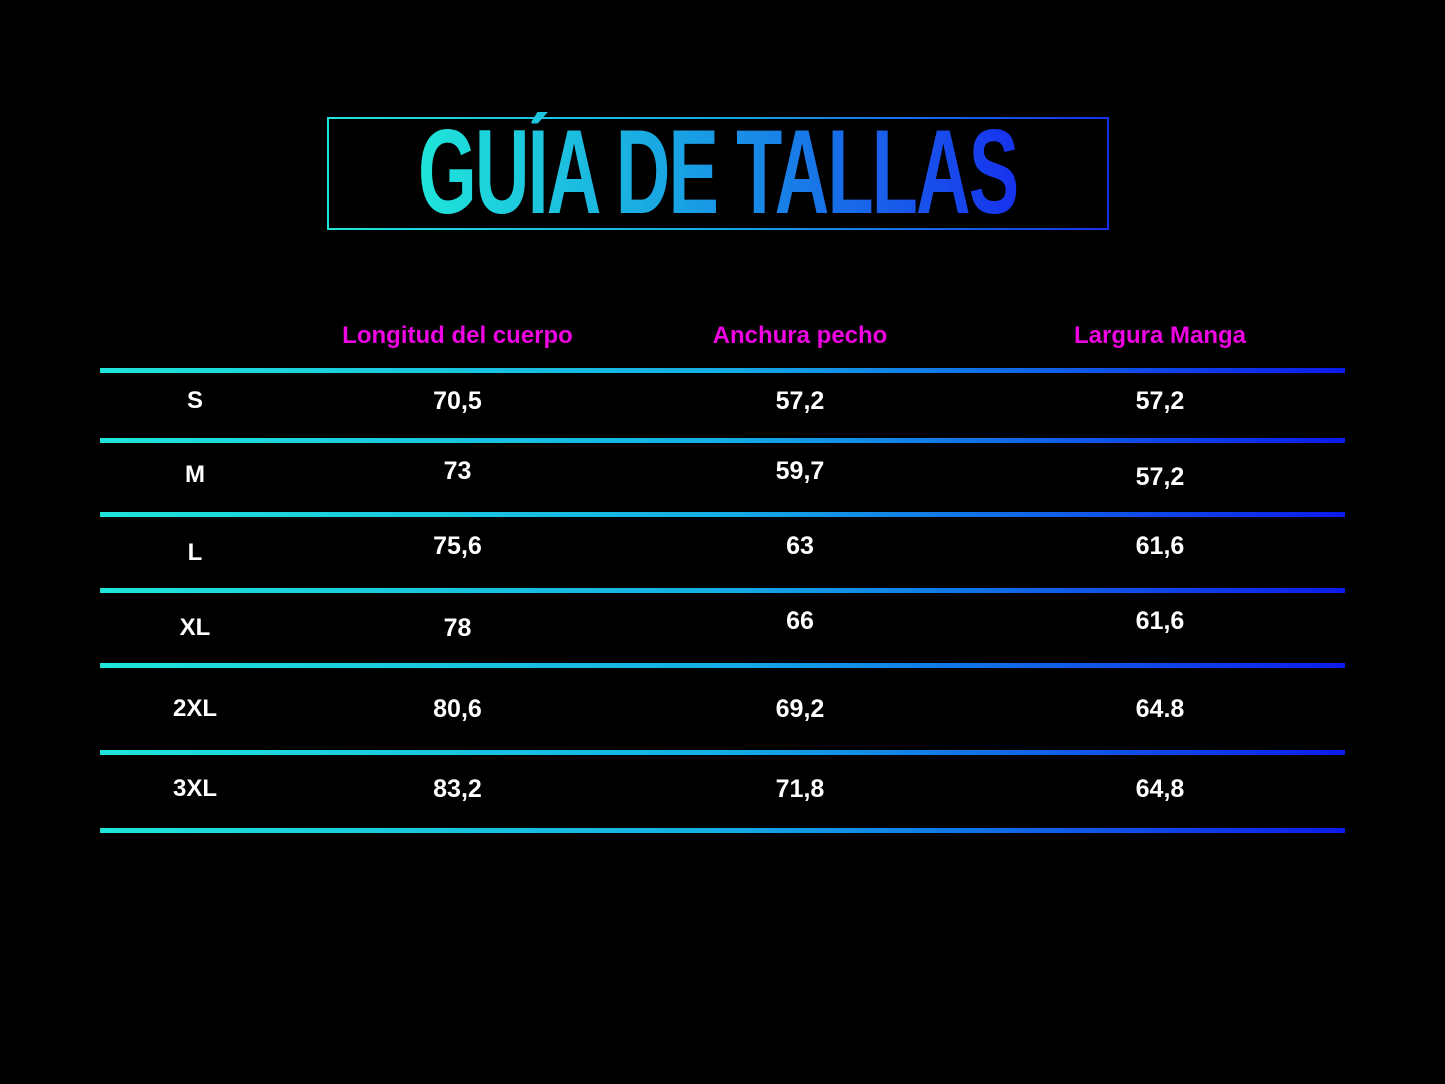 Image resolution: width=1445 pixels, height=1084 pixels. What do you see at coordinates (1160, 788) in the screenshot?
I see `value-cell-manga: 64,8` at bounding box center [1160, 788].